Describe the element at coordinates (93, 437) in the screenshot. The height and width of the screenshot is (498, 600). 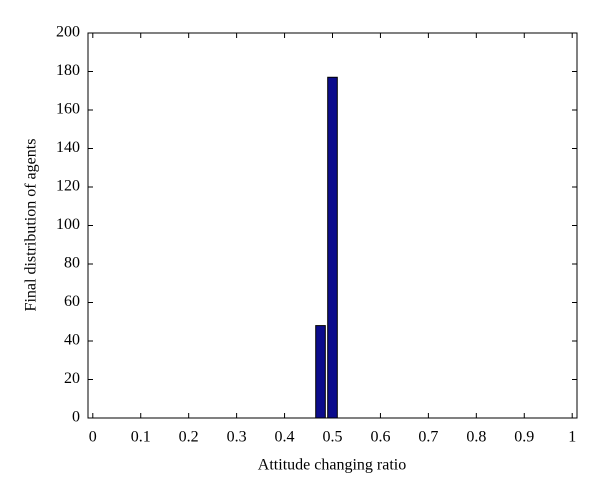
I see `x-tick-label: 0` at that location.